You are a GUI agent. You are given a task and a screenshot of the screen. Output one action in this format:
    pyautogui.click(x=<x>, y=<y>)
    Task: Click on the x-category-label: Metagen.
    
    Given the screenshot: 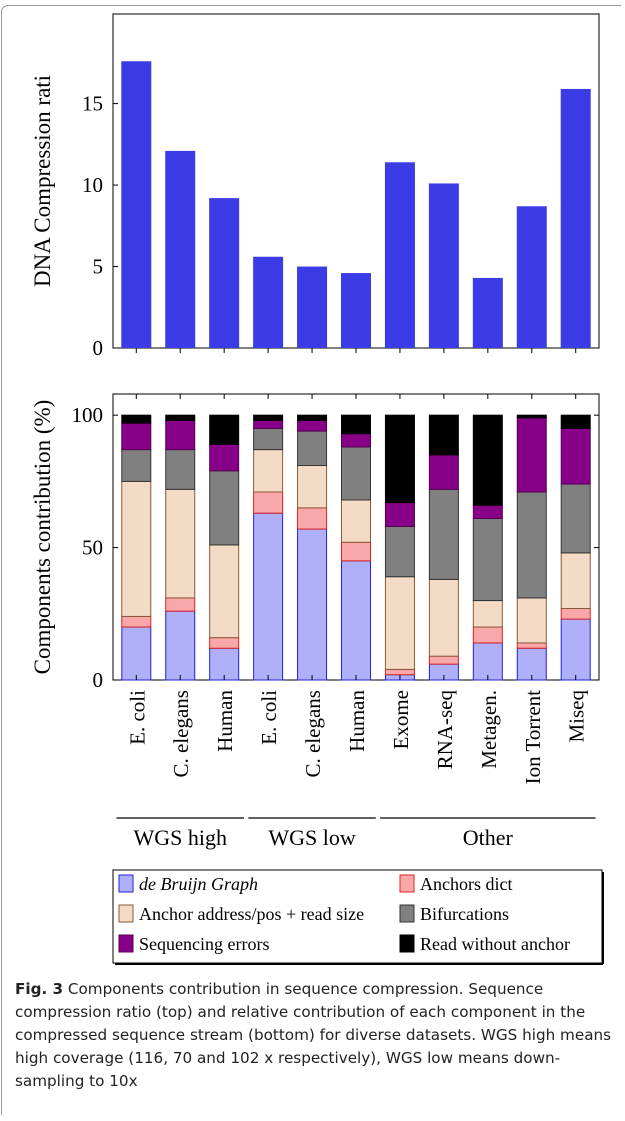 What is the action you would take?
    pyautogui.click(x=489, y=729)
    